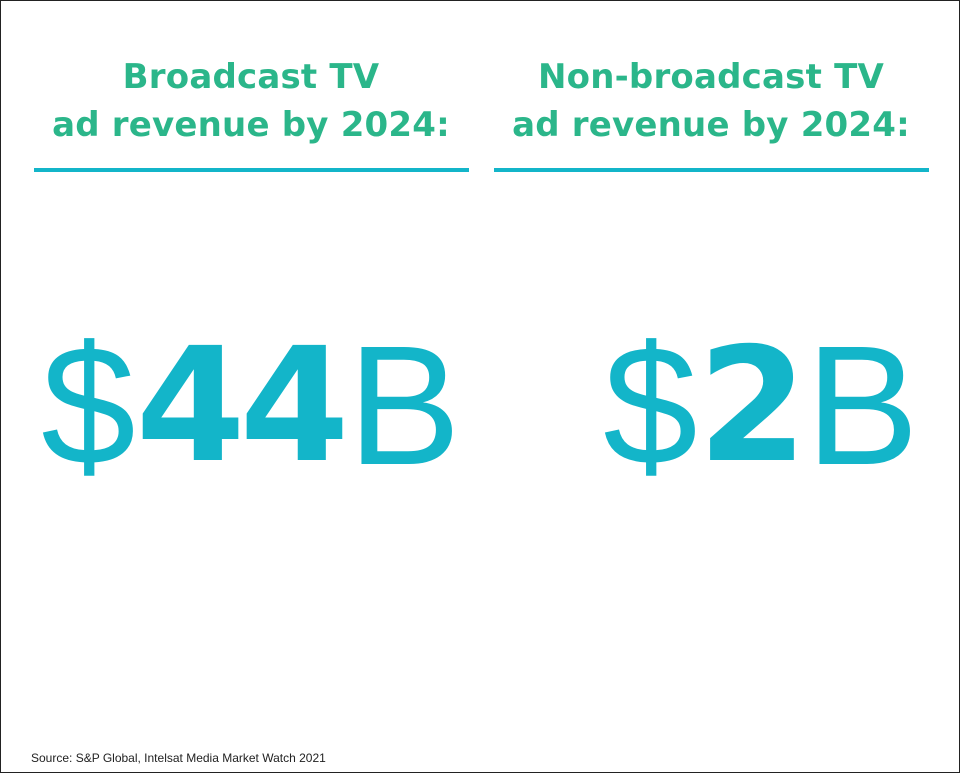 The width and height of the screenshot is (960, 773). What do you see at coordinates (404, 406) in the screenshot?
I see `broadcast-tv-revenue-unit: B` at bounding box center [404, 406].